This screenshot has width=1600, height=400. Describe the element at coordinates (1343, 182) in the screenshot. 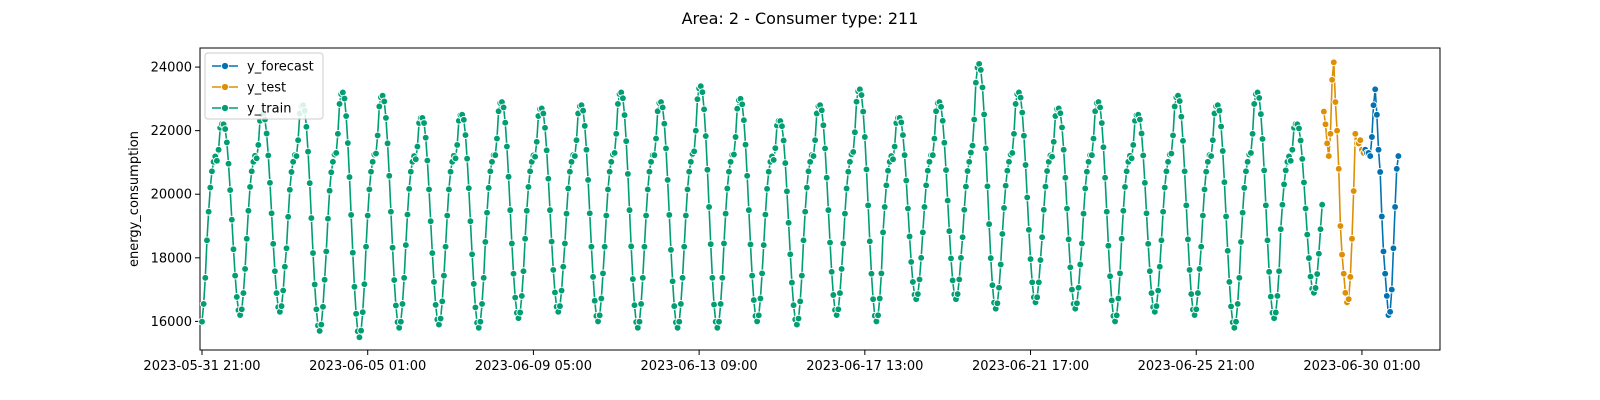

I see `series-y-test` at that location.